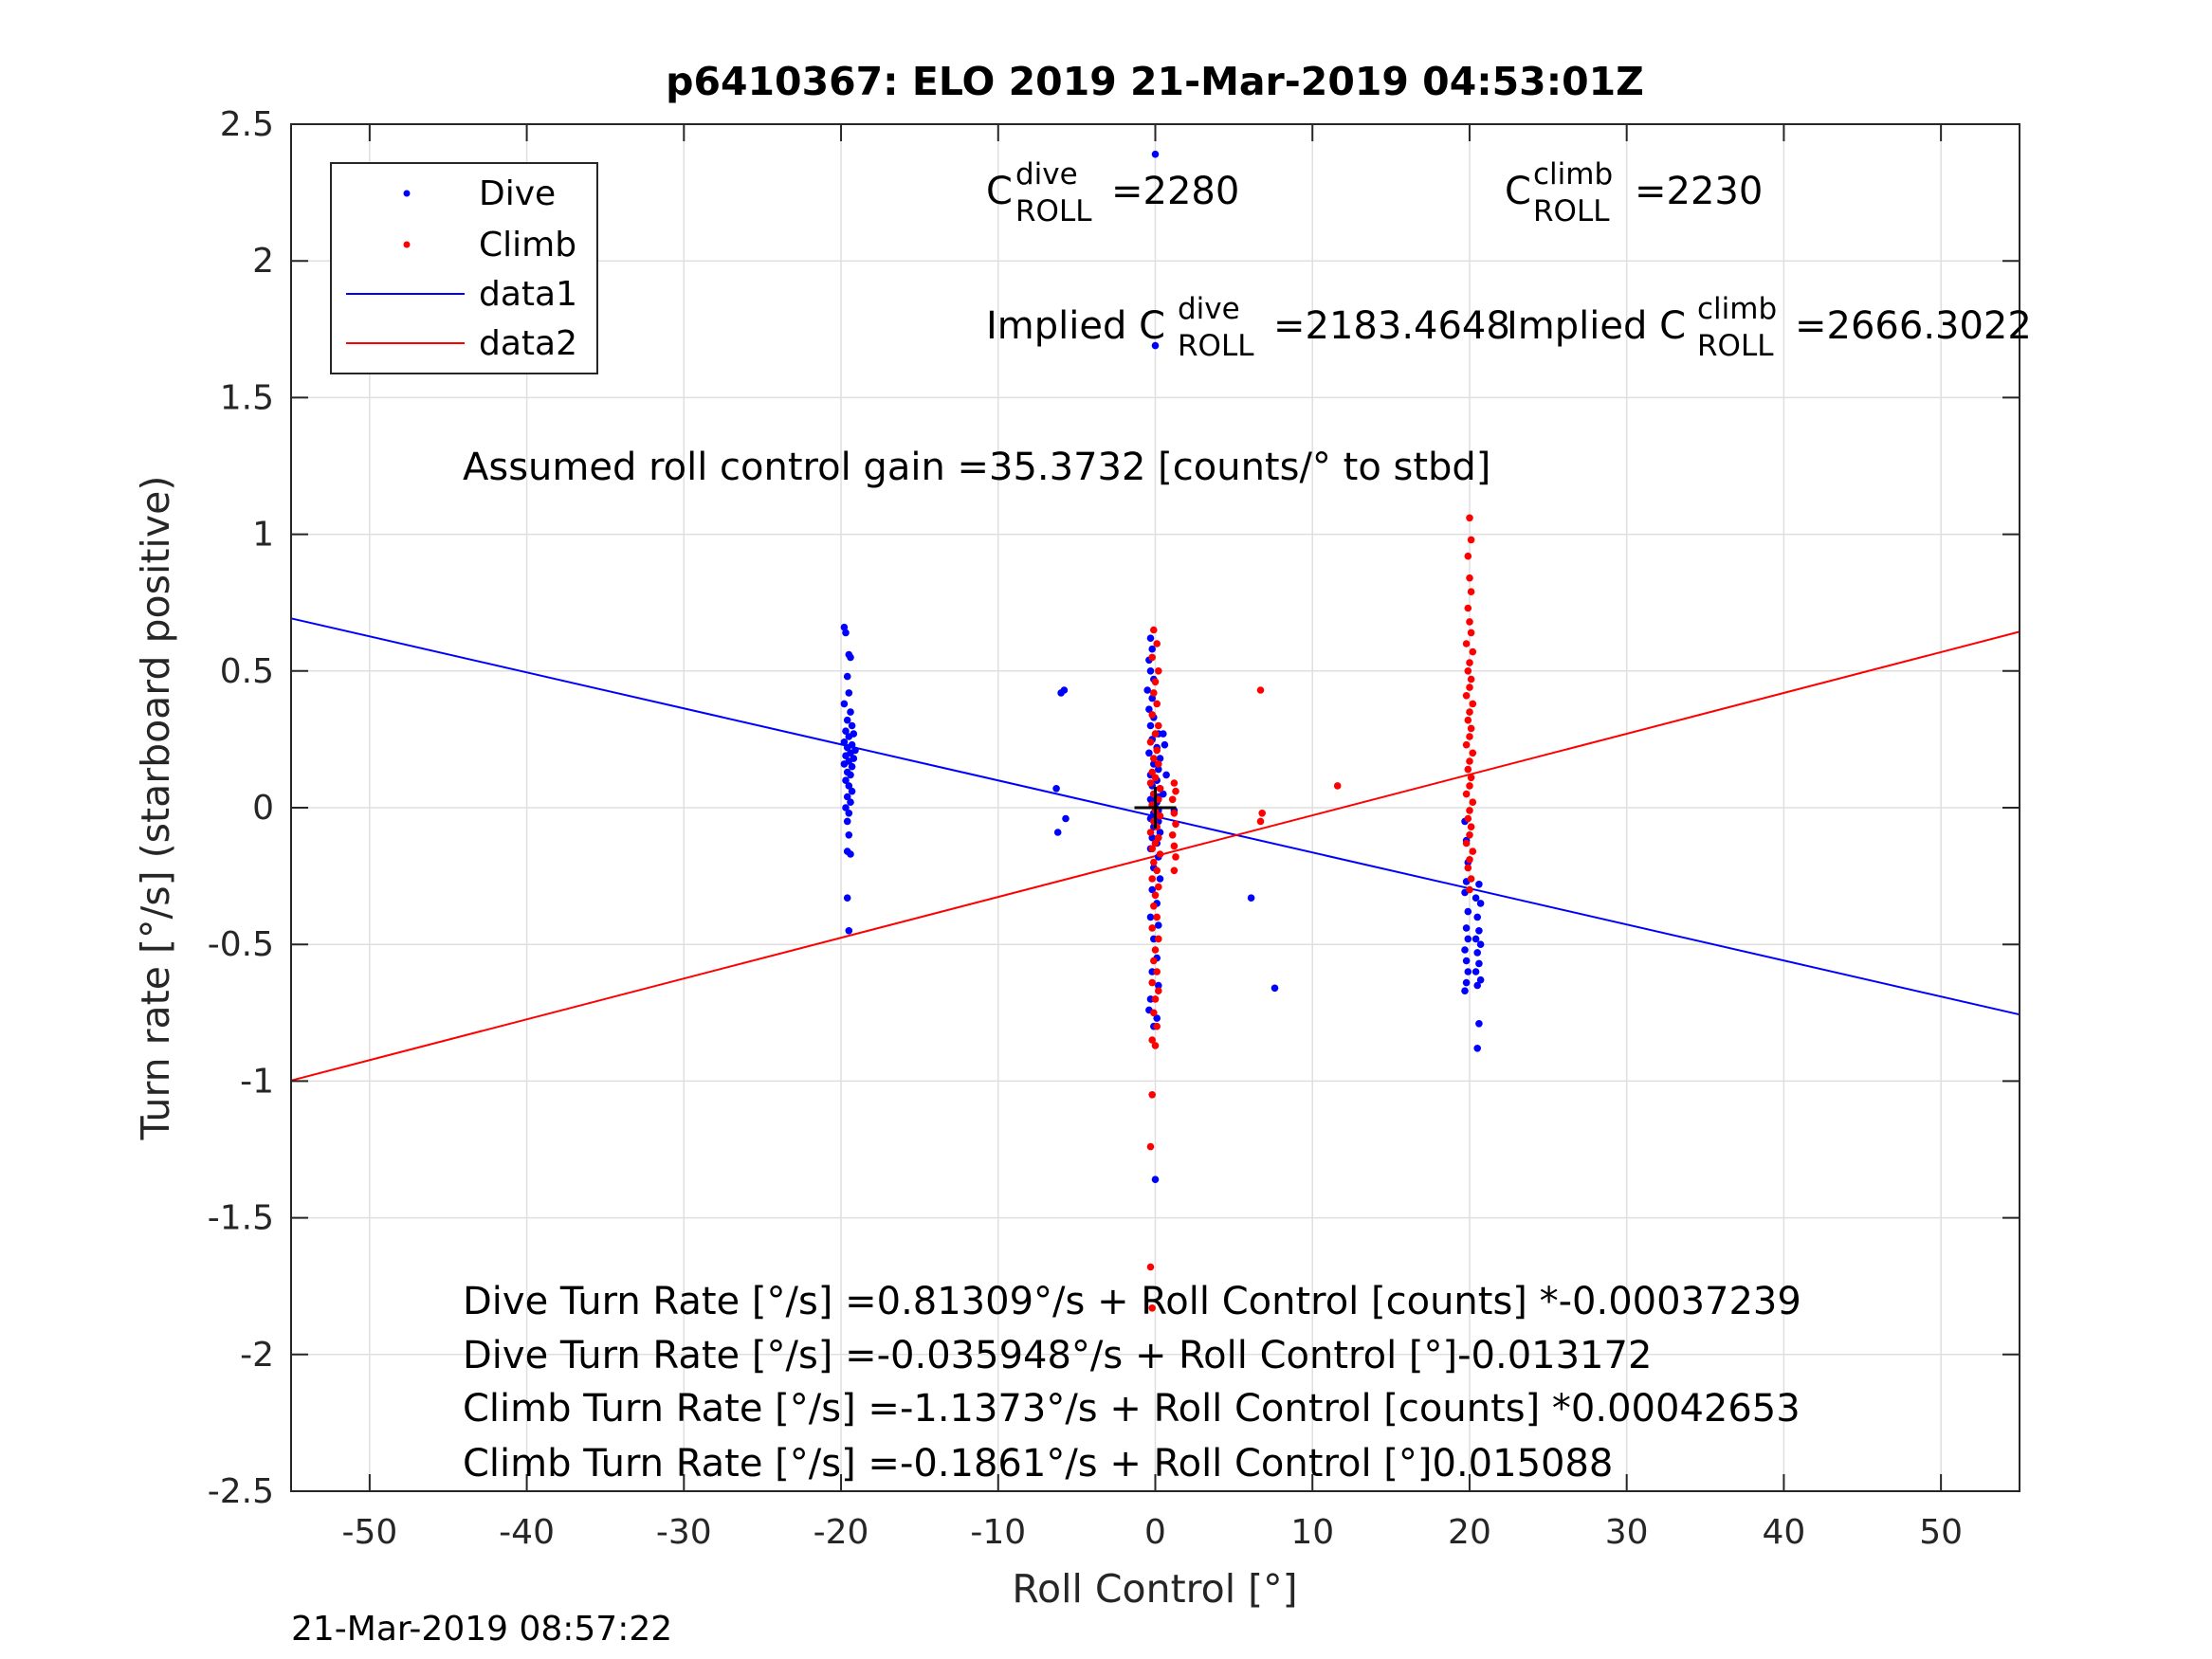 This screenshot has width=2212, height=1659. I want to click on y-tick-label: -2, so click(257, 1355).